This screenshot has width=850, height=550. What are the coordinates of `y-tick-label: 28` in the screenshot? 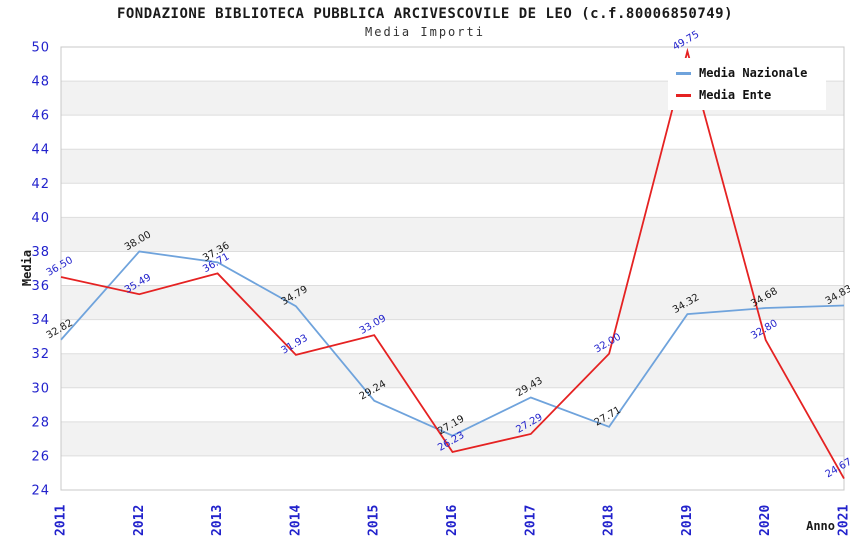 It's located at (40, 422).